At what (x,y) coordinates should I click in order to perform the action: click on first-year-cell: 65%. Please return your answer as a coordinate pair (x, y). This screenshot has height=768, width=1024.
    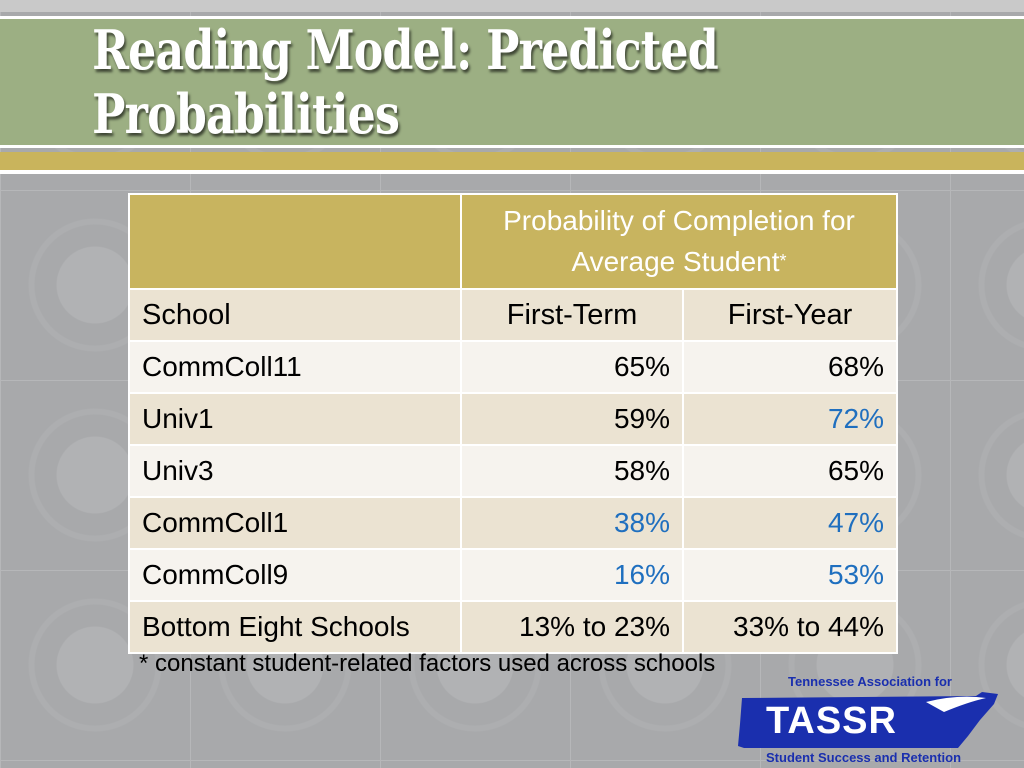
    Looking at the image, I should click on (790, 471).